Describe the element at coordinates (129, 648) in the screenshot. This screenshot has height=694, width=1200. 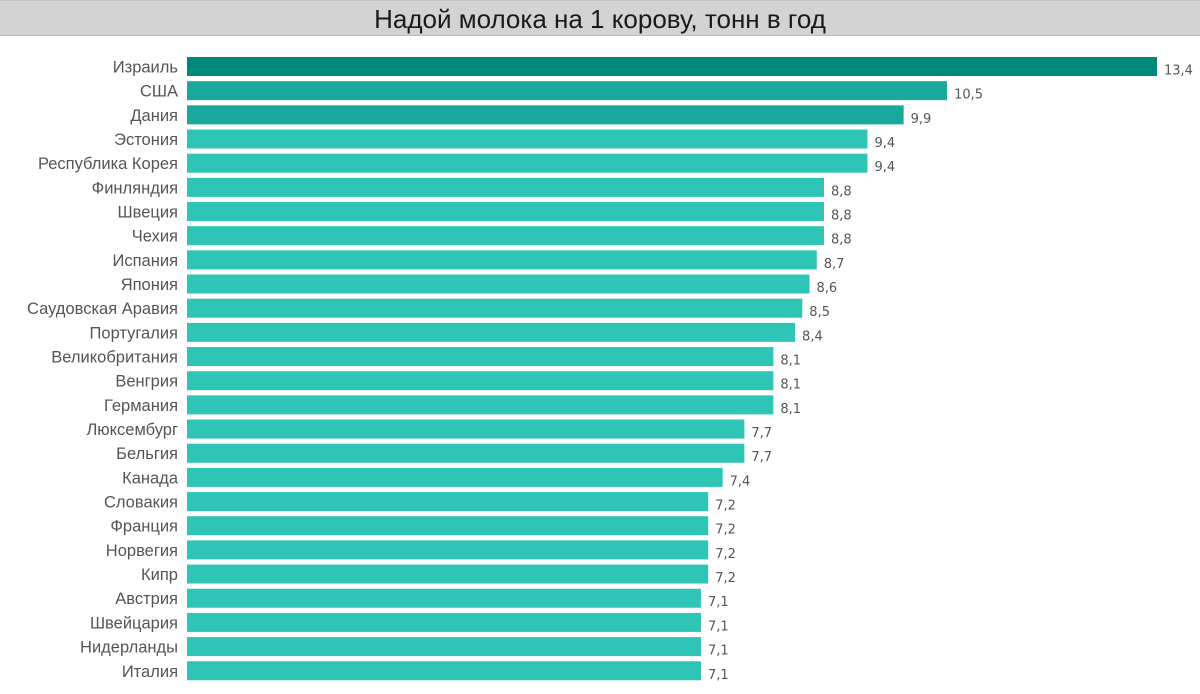
I see `category-label: Нидерланды` at that location.